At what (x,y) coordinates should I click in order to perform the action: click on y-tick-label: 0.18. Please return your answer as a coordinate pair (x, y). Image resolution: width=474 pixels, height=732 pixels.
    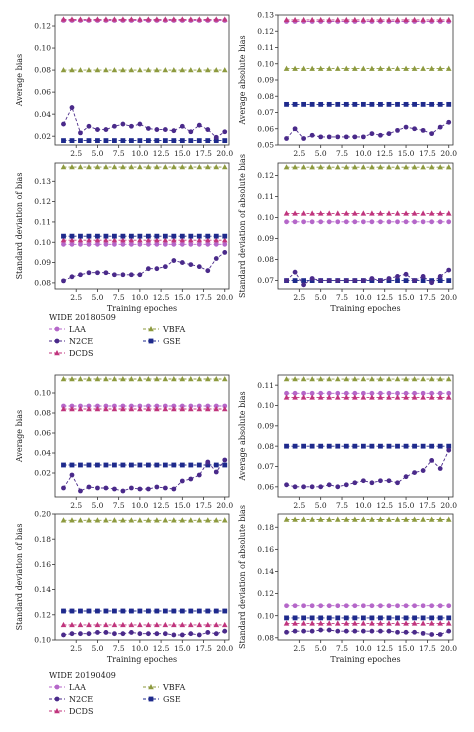
    Looking at the image, I should click on (265, 527).